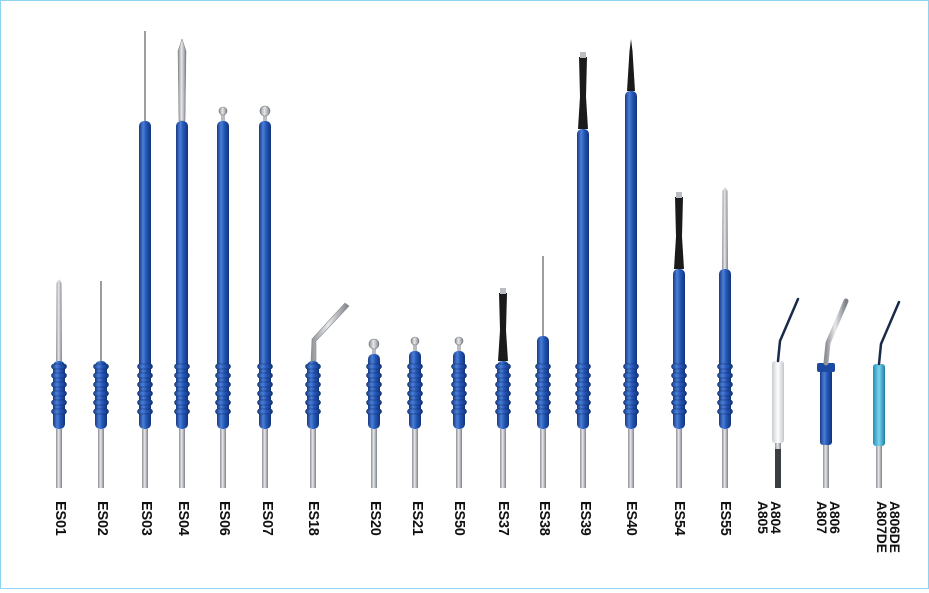 This screenshot has height=593, width=929. I want to click on electrode-es07, so click(265, 296).